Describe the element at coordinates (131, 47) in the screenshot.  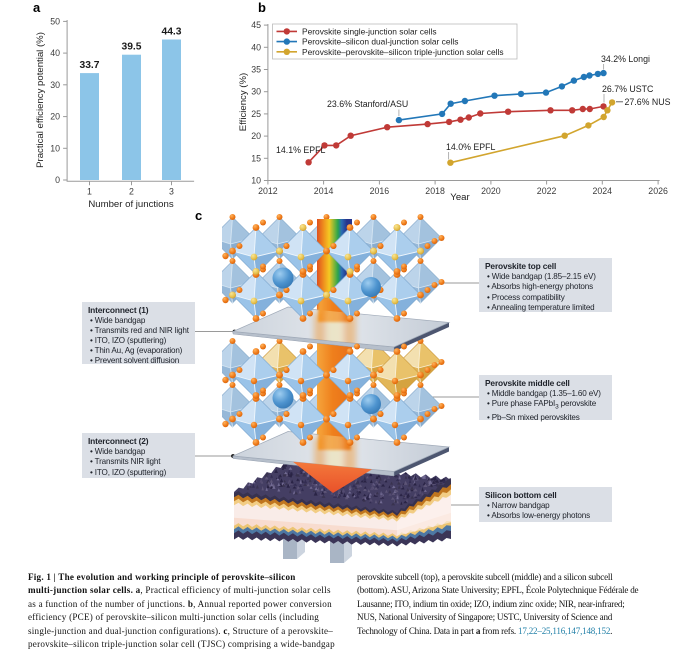
I see `svg-text: 39.5` at that location.